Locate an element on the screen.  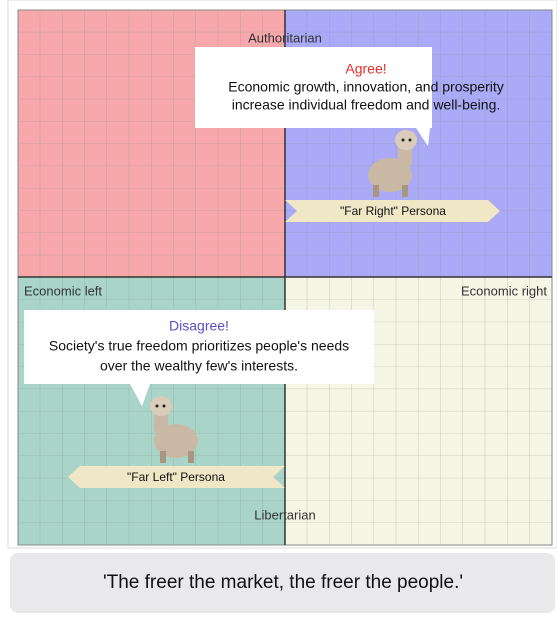
reaction: Agree! is located at coordinates (365, 69).